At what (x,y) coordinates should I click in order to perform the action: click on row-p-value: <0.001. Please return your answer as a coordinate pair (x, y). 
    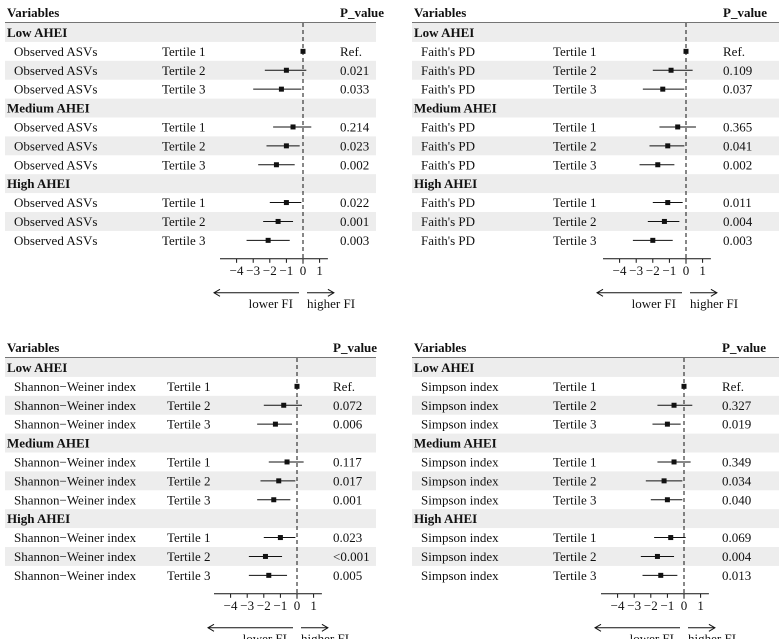
    Looking at the image, I should click on (351, 556).